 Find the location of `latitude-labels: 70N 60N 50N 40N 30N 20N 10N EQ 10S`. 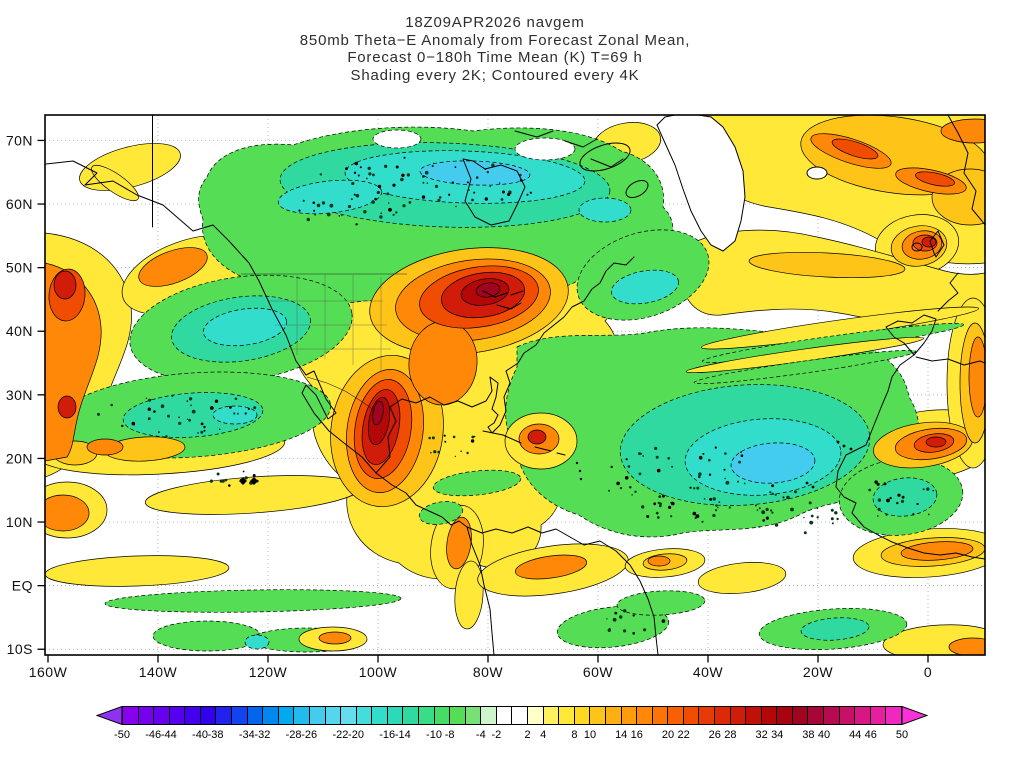

latitude-labels: 70N 60N 50N 40N 30N 20N 10N EQ 10S is located at coordinates (19, 394).